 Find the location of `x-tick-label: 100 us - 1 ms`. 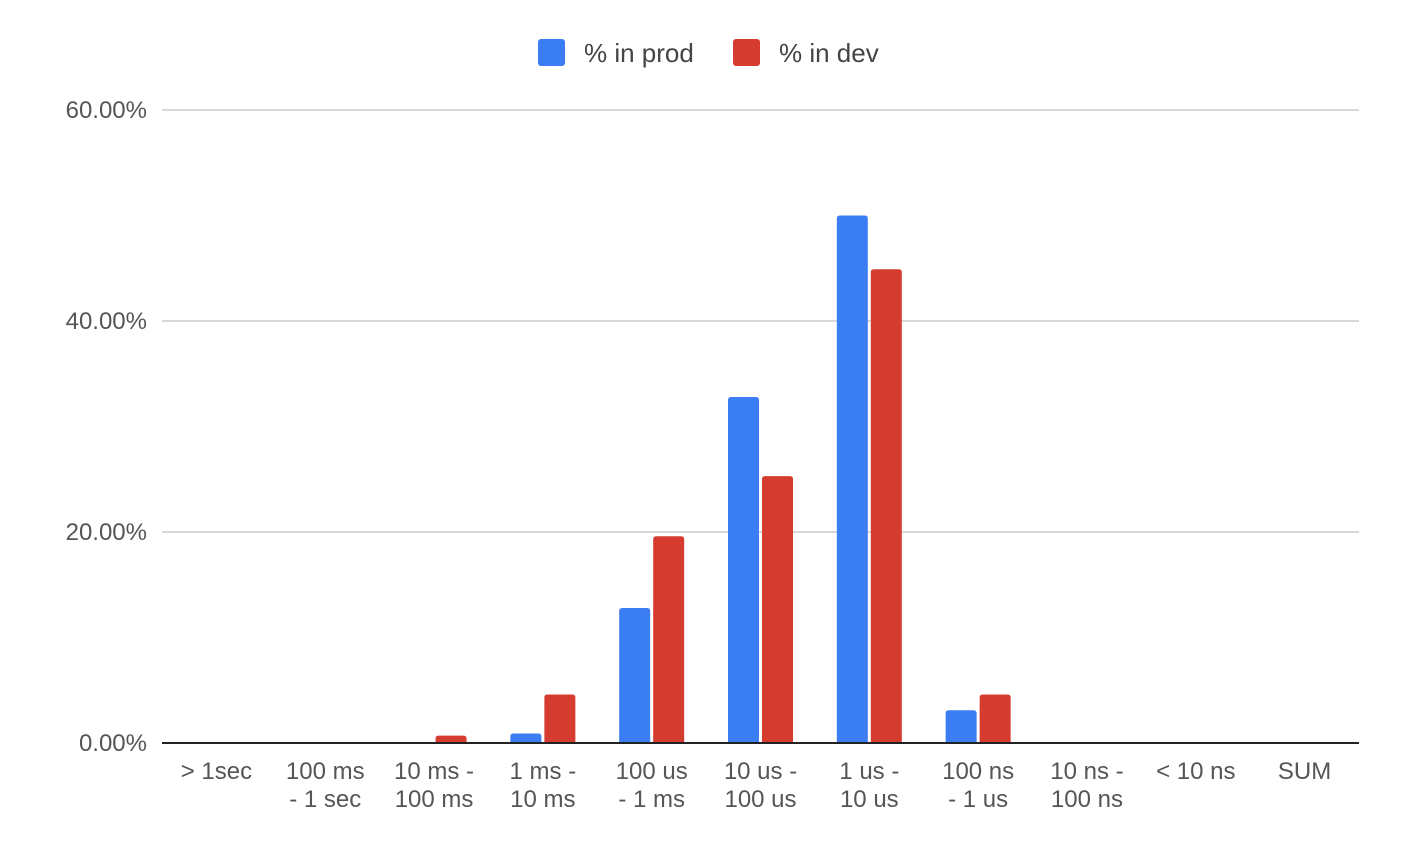

x-tick-label: 100 us - 1 ms is located at coordinates (652, 785).